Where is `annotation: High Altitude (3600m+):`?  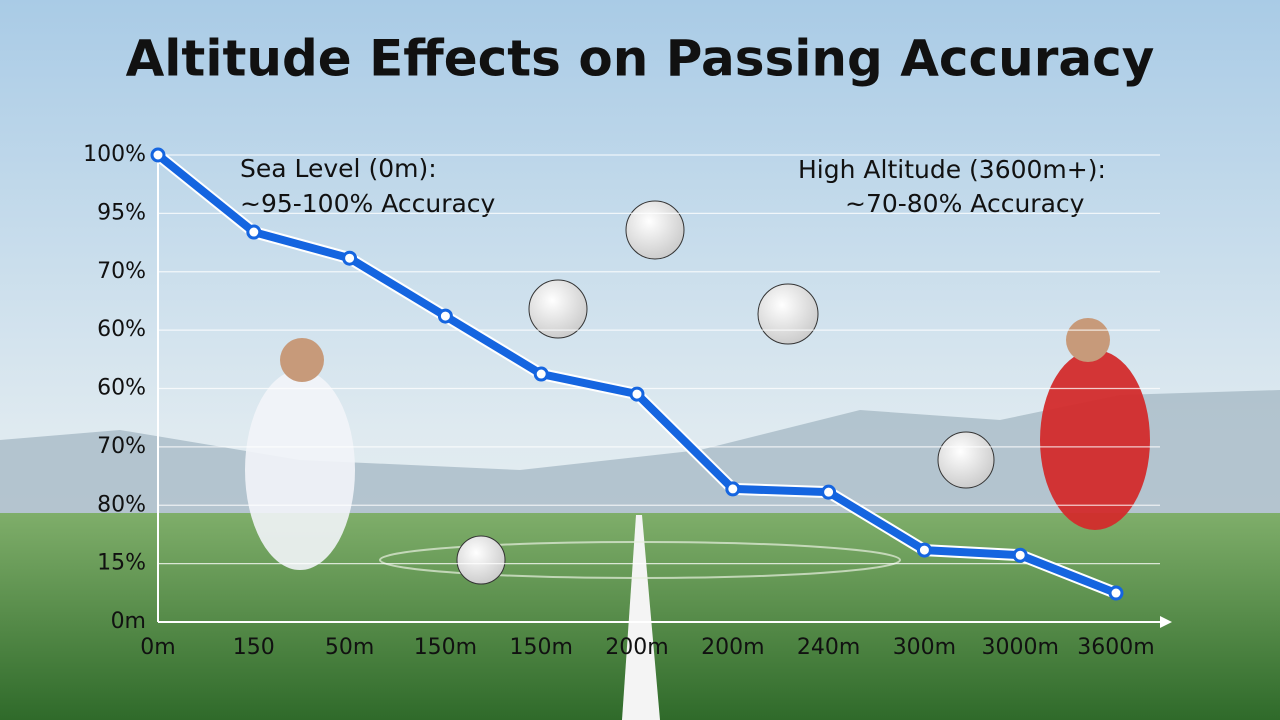
annotation: High Altitude (3600m+): is located at coordinates (952, 169).